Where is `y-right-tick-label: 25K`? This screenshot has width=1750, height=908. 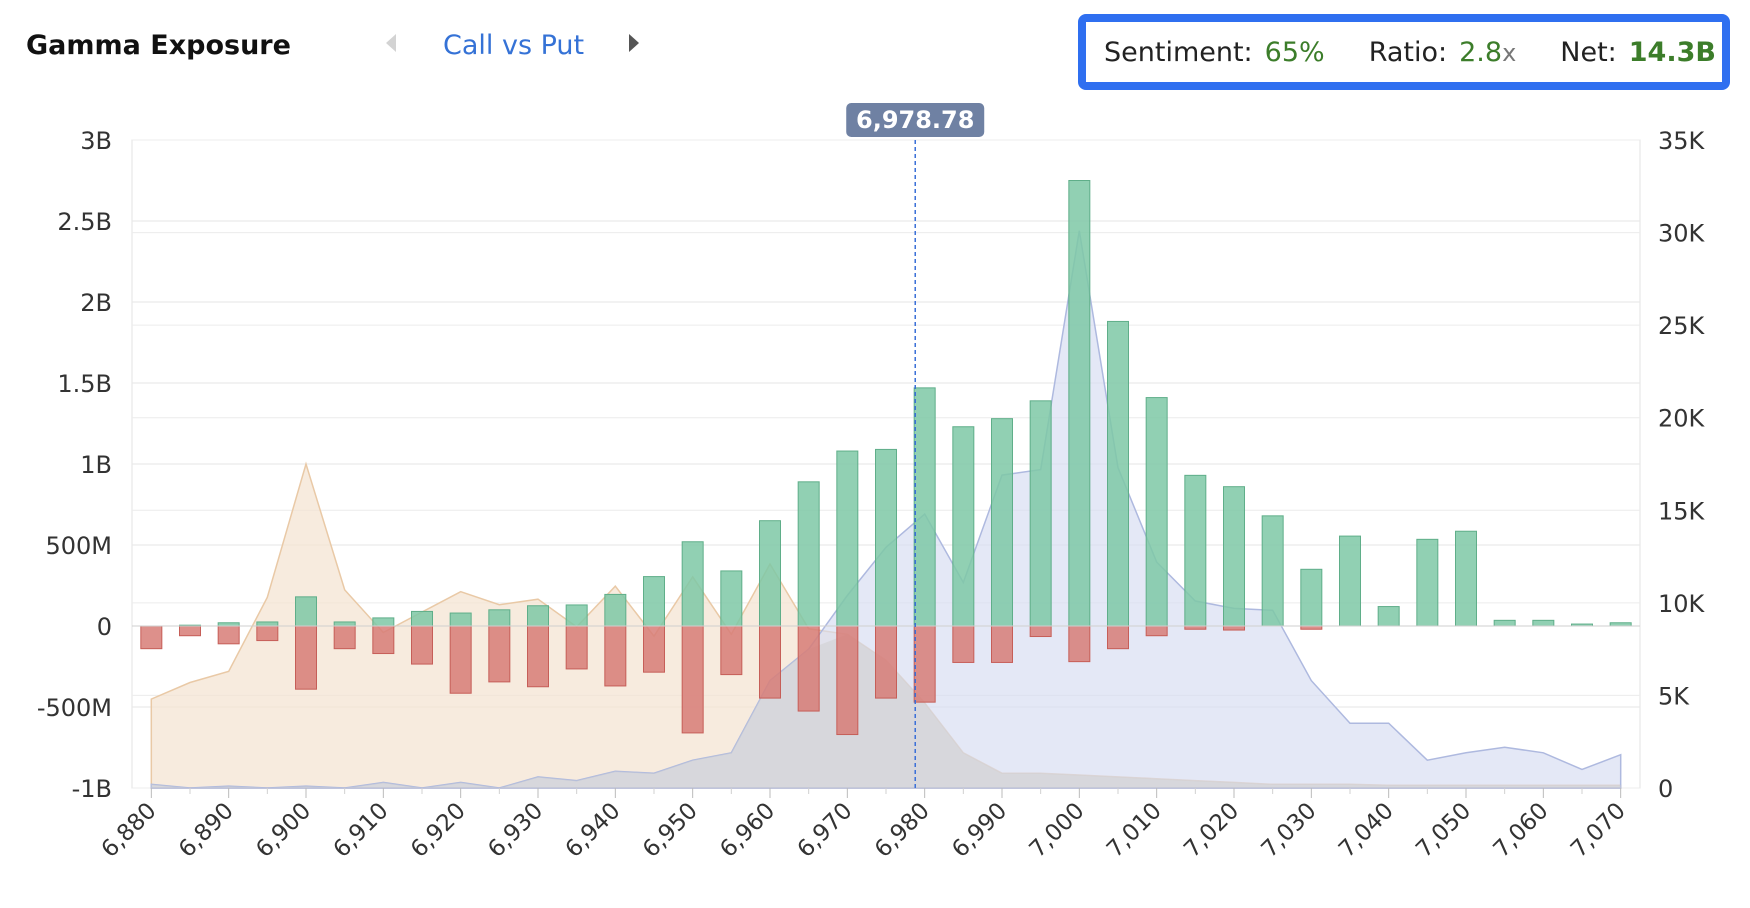
y-right-tick-label: 25K is located at coordinates (1682, 326).